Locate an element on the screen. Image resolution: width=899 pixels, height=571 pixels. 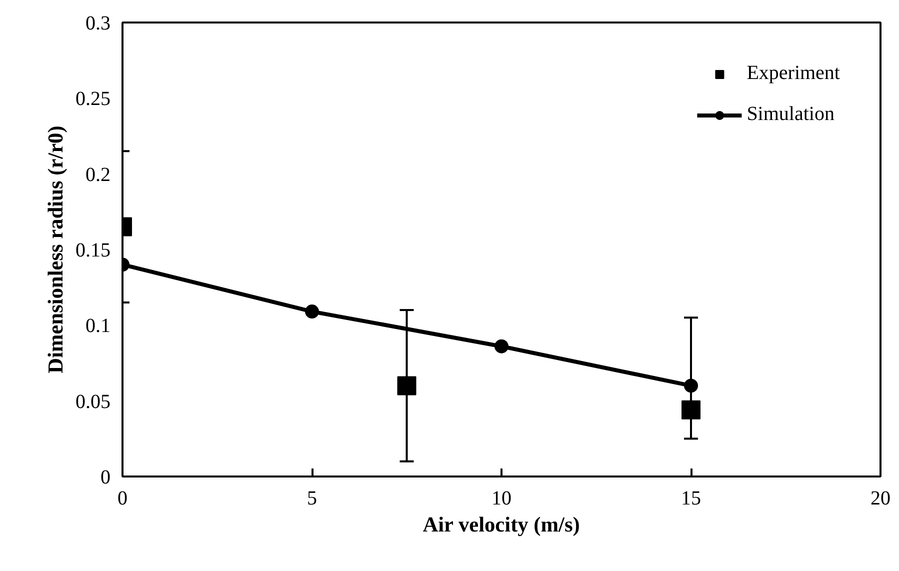
y-tick-label: 0.25 is located at coordinates (93, 99).